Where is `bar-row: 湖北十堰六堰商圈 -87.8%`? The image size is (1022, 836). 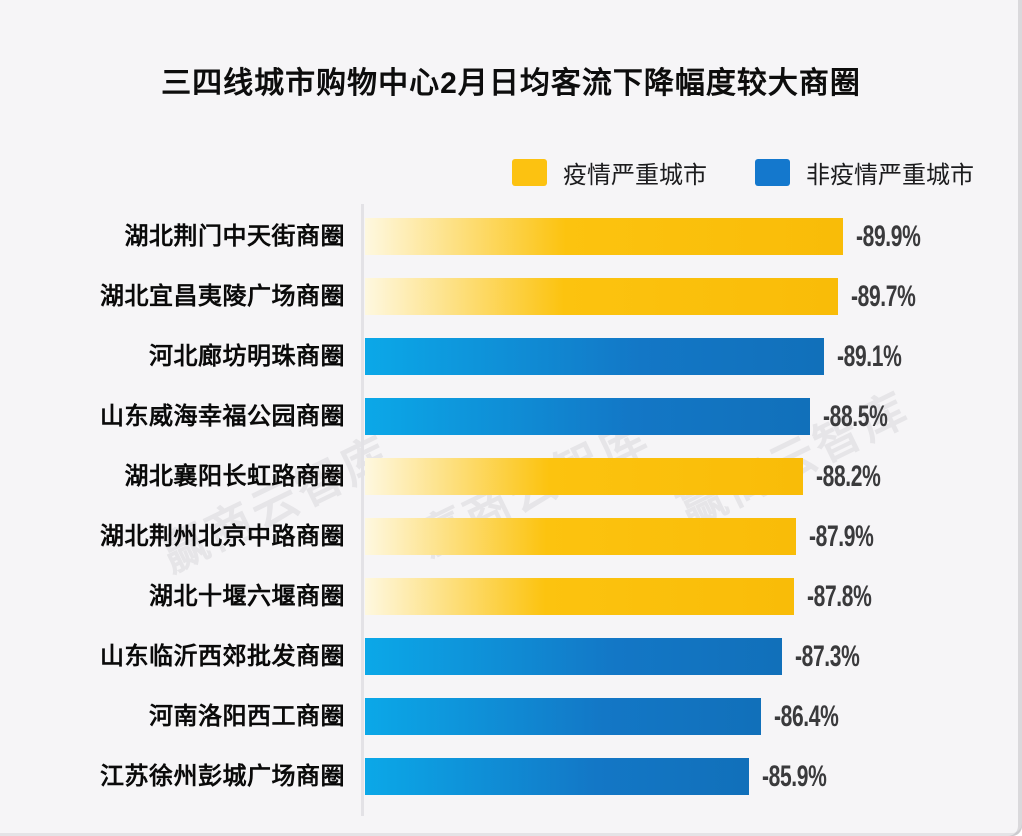
bar-row: 湖北十堰六堰商圈 -87.8% is located at coordinates (511, 596).